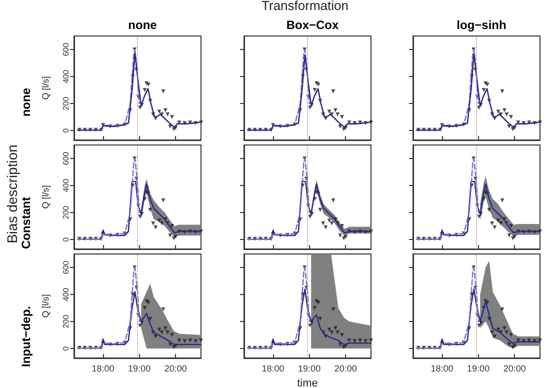 The height and width of the screenshot is (388, 549). What do you see at coordinates (143, 25) in the screenshot?
I see `chart-title: none` at bounding box center [143, 25].